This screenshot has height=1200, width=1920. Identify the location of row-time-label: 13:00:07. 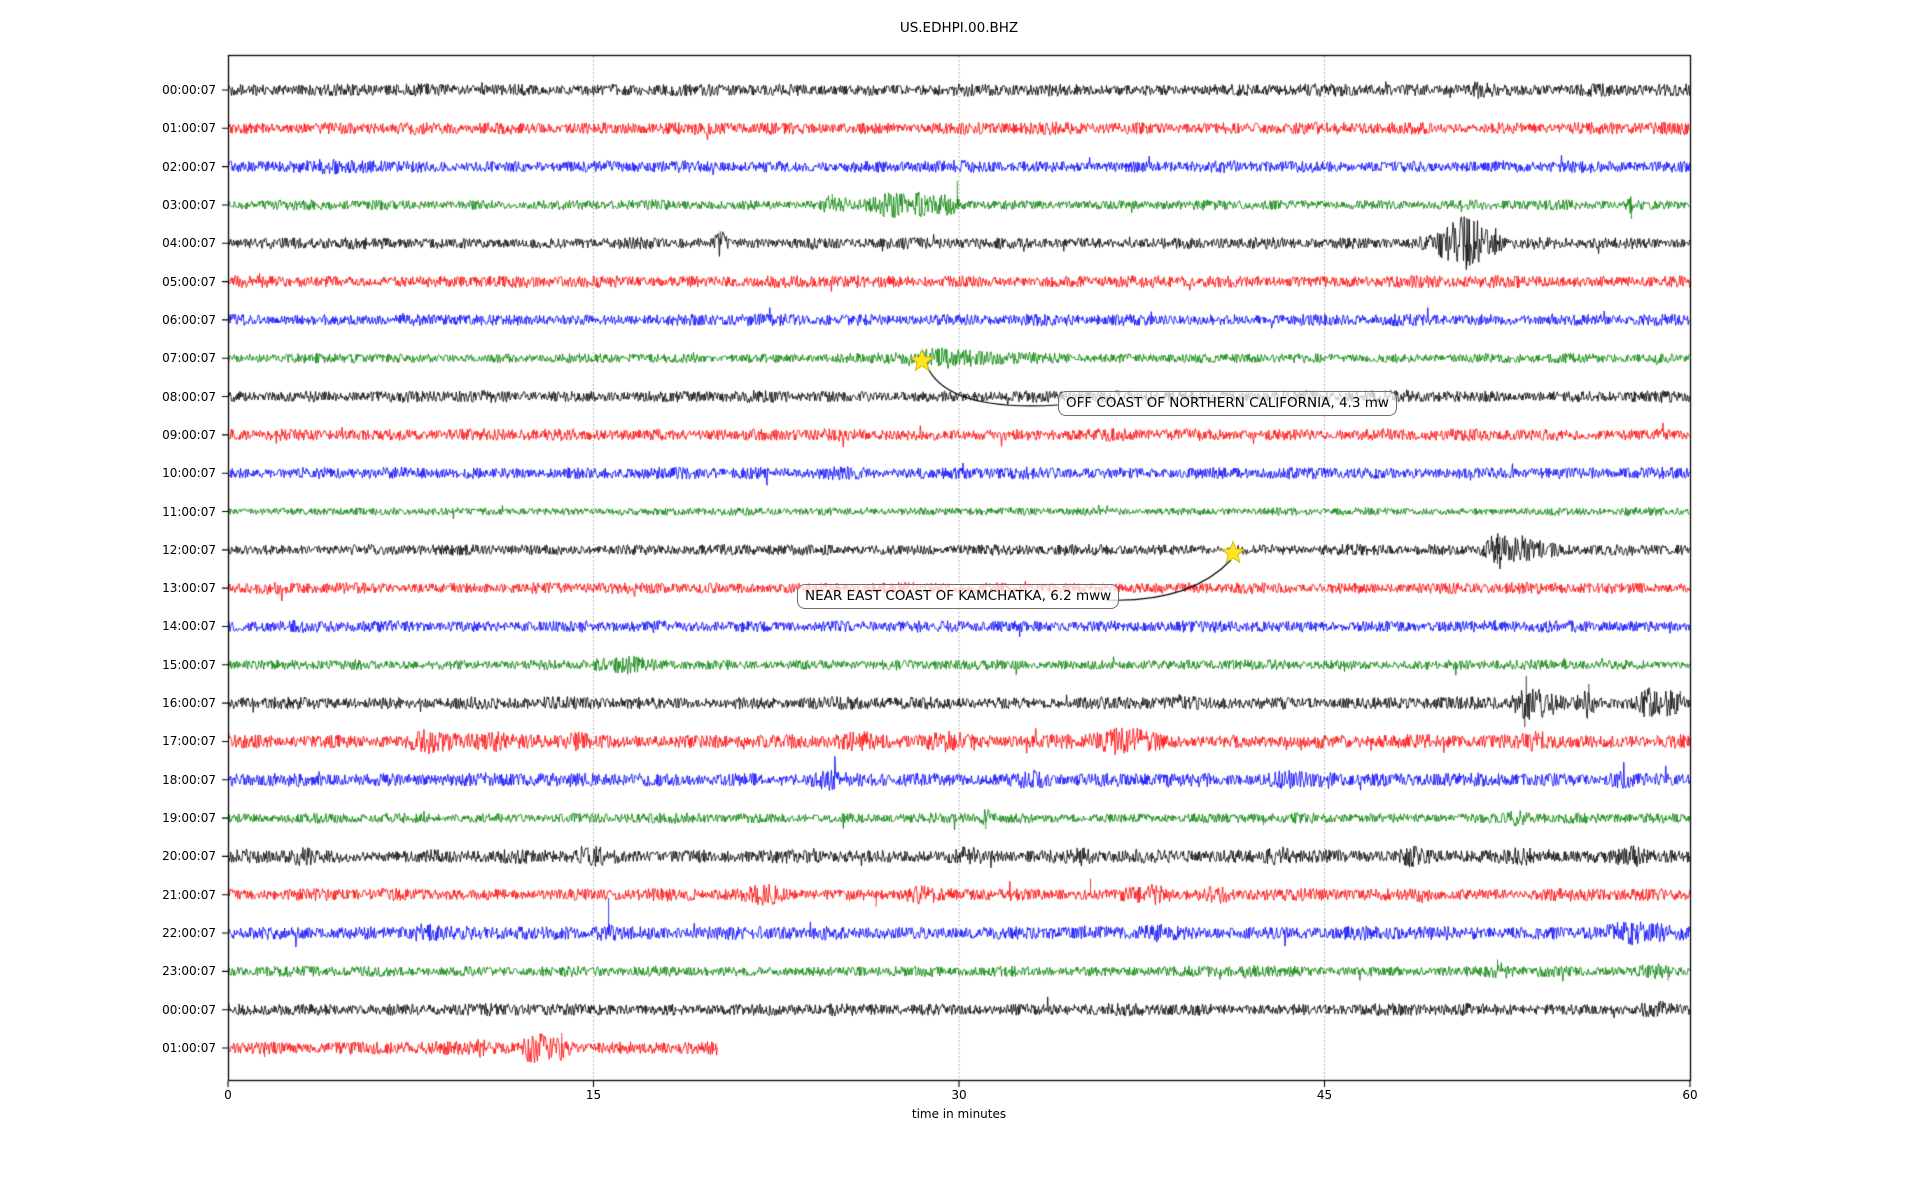
(189, 588).